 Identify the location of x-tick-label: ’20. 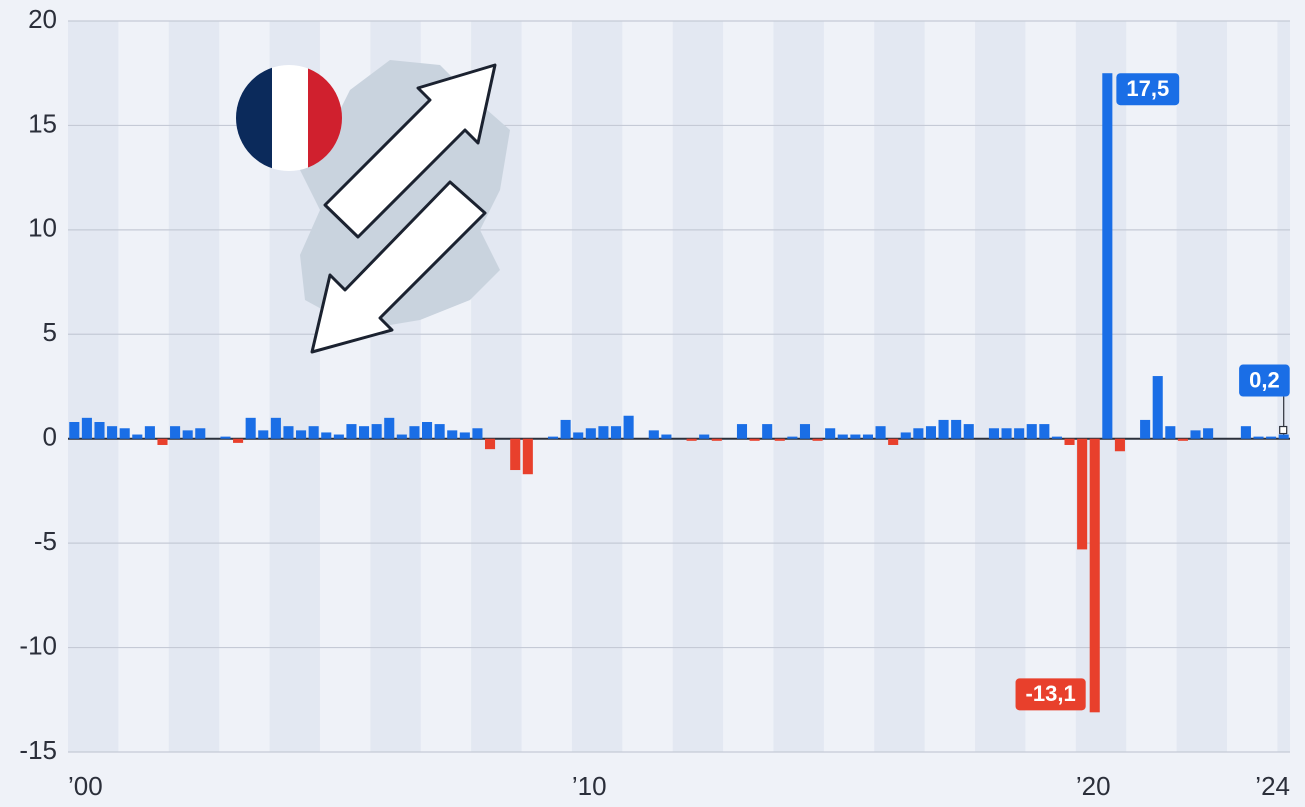
(1093, 786).